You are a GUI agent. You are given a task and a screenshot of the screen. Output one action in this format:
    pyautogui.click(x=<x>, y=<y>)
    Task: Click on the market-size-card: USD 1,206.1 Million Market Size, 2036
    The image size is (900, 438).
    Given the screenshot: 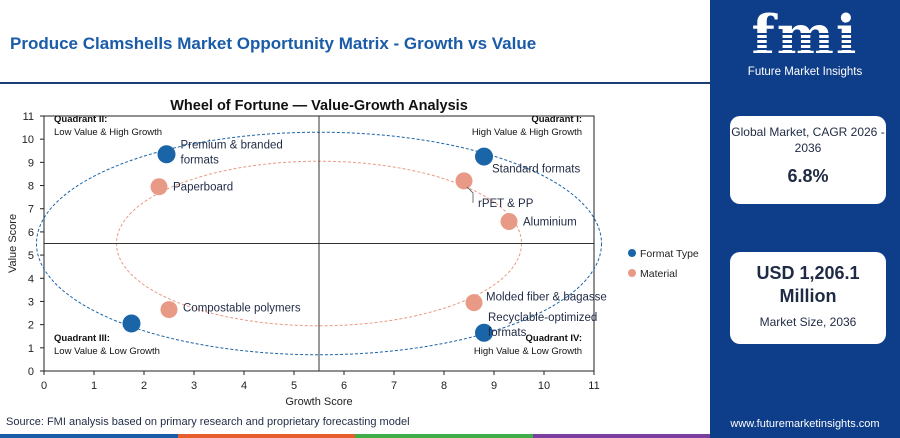 What is the action you would take?
    pyautogui.click(x=808, y=298)
    